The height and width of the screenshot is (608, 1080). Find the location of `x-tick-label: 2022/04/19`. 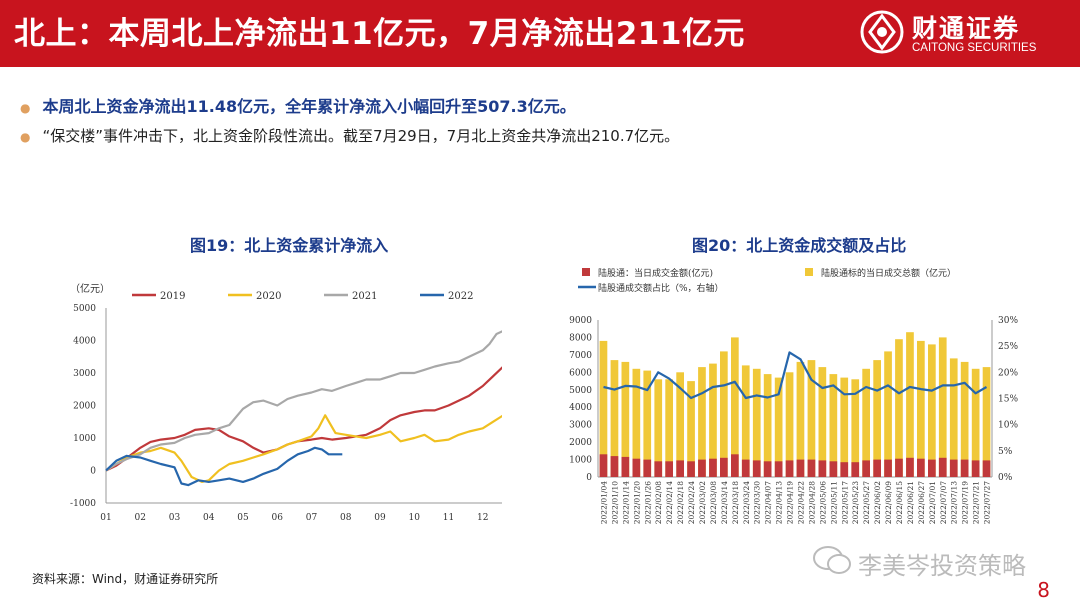

x-tick-label: 2022/04/19 is located at coordinates (790, 502).